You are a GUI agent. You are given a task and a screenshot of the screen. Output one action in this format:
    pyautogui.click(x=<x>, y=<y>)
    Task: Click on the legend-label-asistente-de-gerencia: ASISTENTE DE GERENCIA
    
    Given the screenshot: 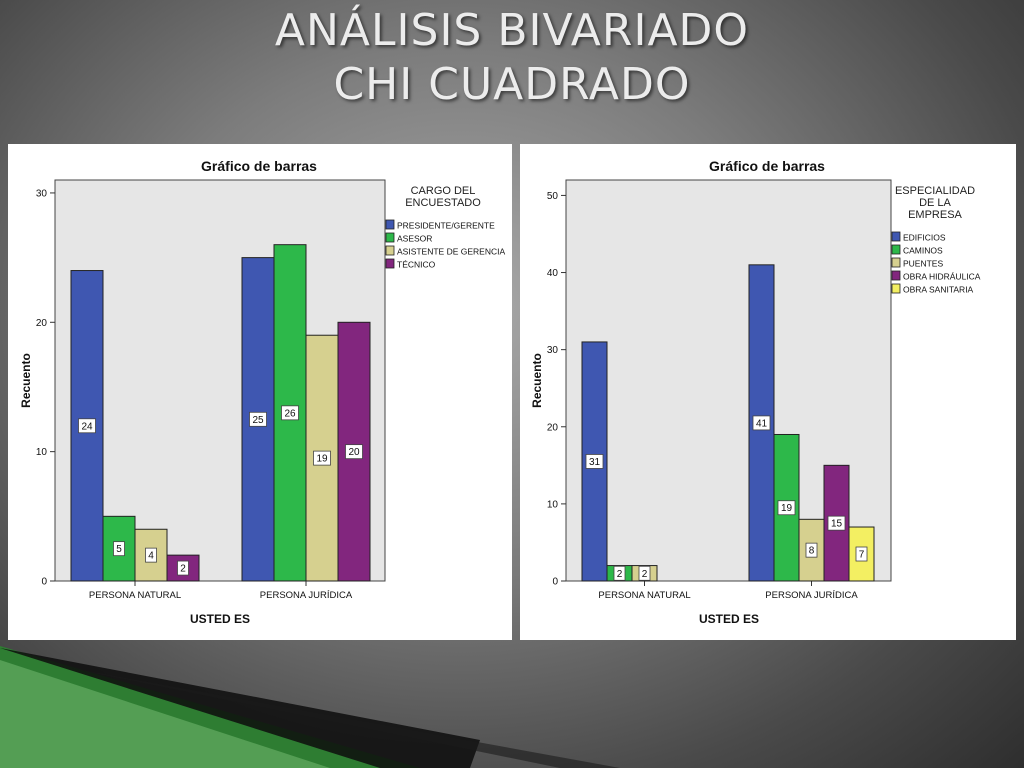 What is the action you would take?
    pyautogui.click(x=451, y=252)
    